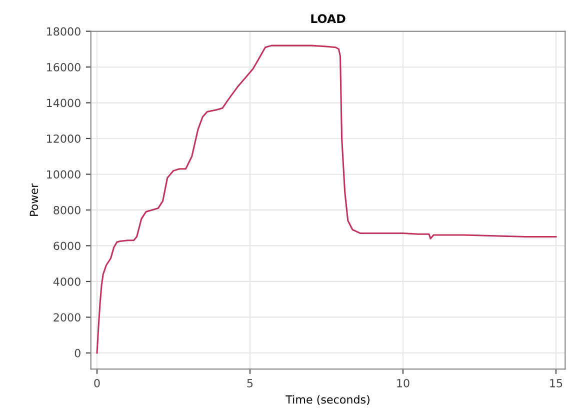 The width and height of the screenshot is (568, 417). What do you see at coordinates (63, 138) in the screenshot?
I see `y-tick-label: 12000` at bounding box center [63, 138].